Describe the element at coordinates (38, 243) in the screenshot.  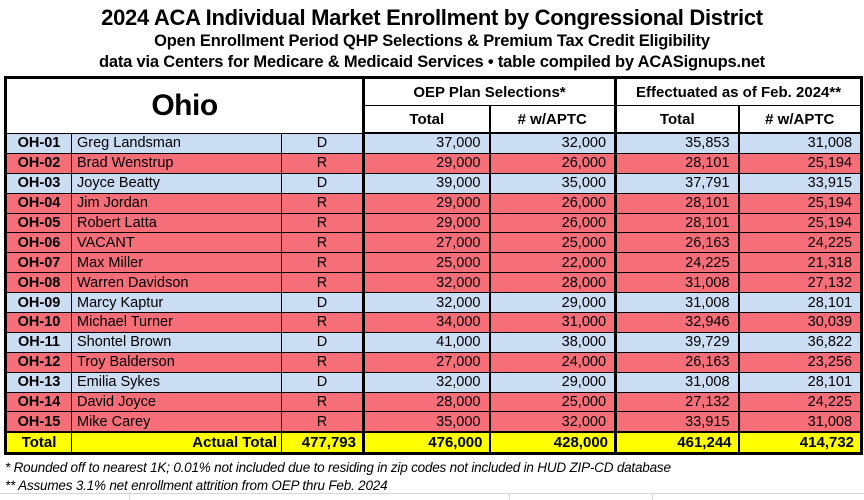
I see `district-cell: OH-06` at that location.